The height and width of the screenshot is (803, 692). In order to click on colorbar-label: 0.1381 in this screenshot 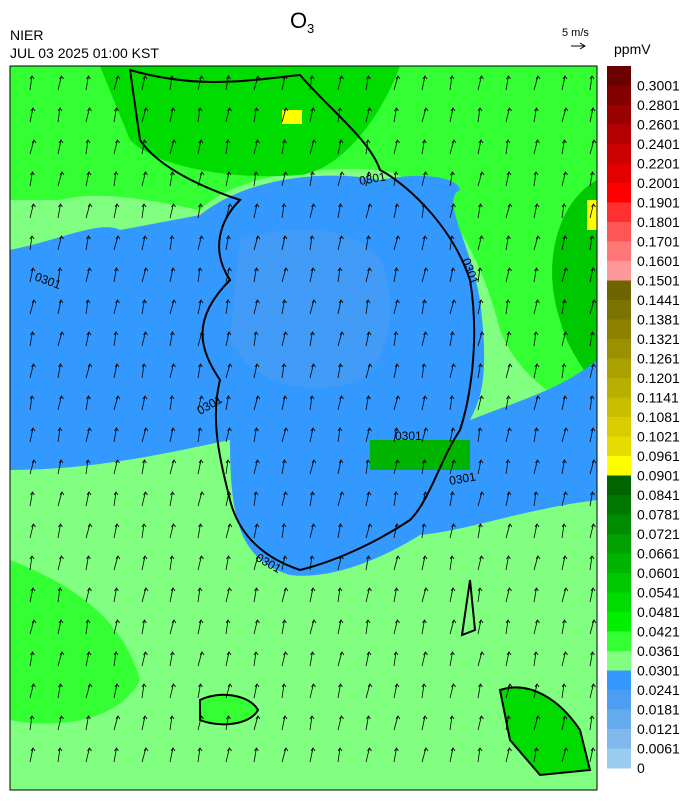, I will do `click(658, 320)`.